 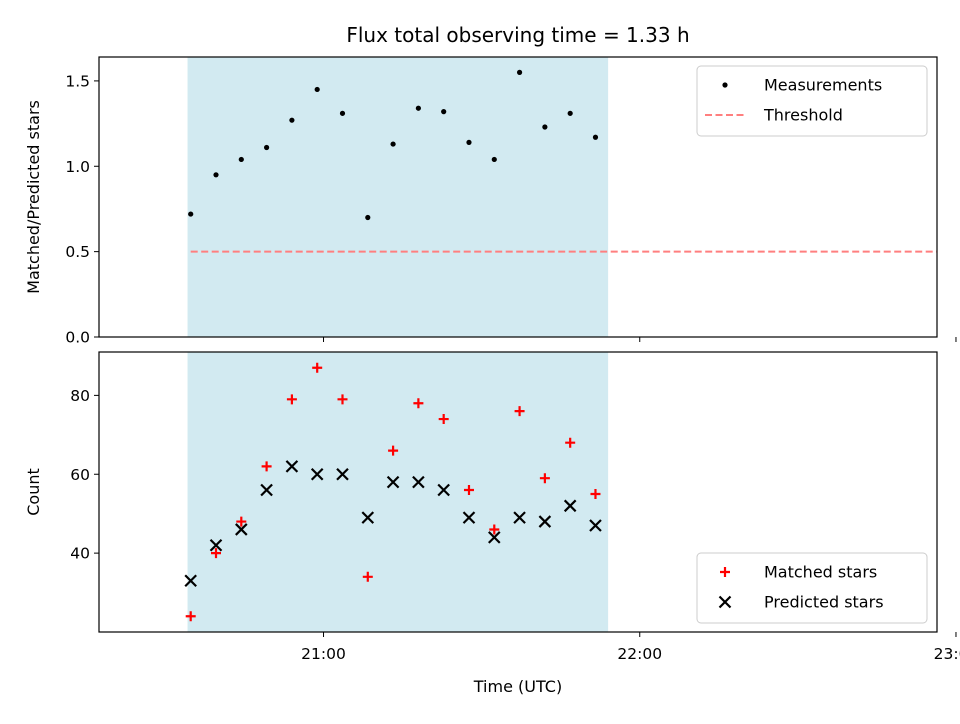 What do you see at coordinates (33, 492) in the screenshot?
I see `y-axis-label: Count` at bounding box center [33, 492].